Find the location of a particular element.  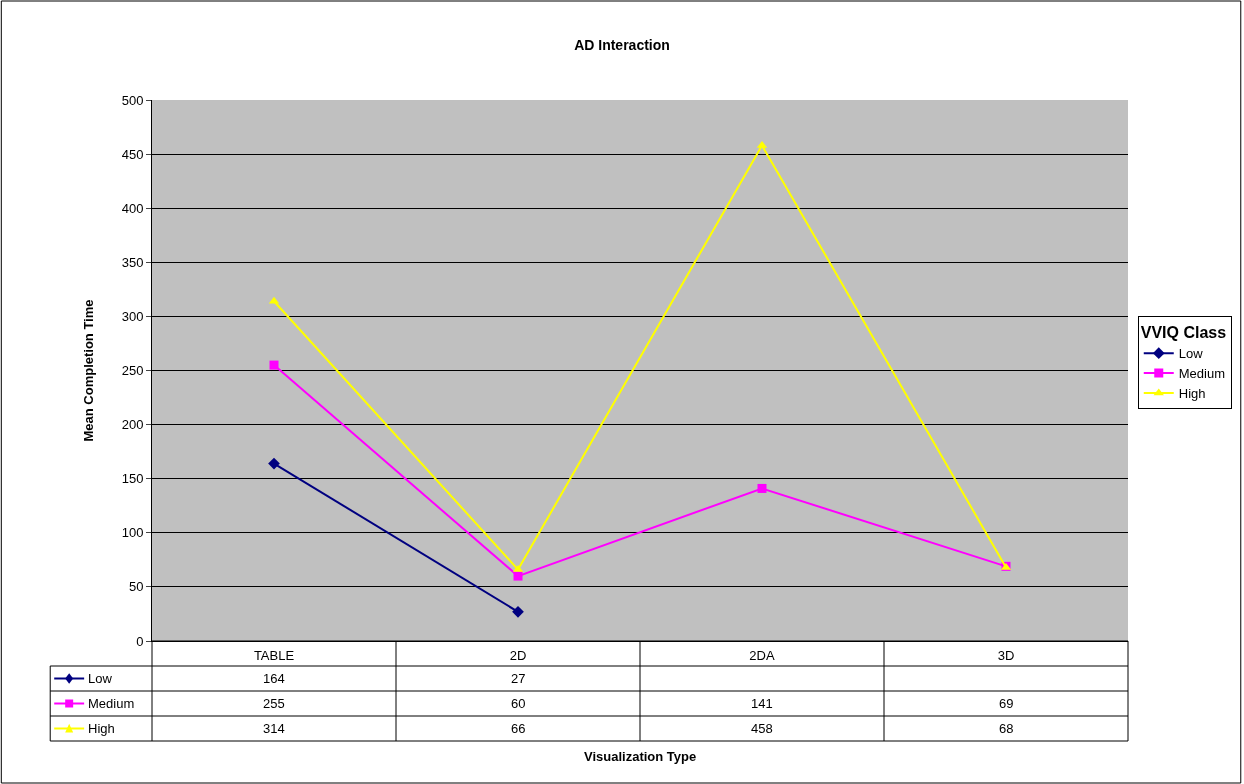

text: High is located at coordinates (101, 728).